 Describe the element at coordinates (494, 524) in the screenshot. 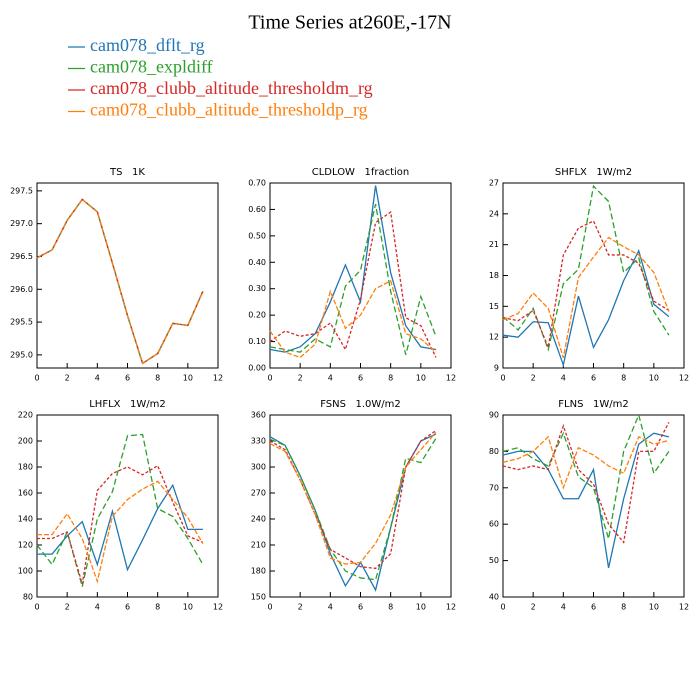

I see `y-tick-label: 60` at that location.